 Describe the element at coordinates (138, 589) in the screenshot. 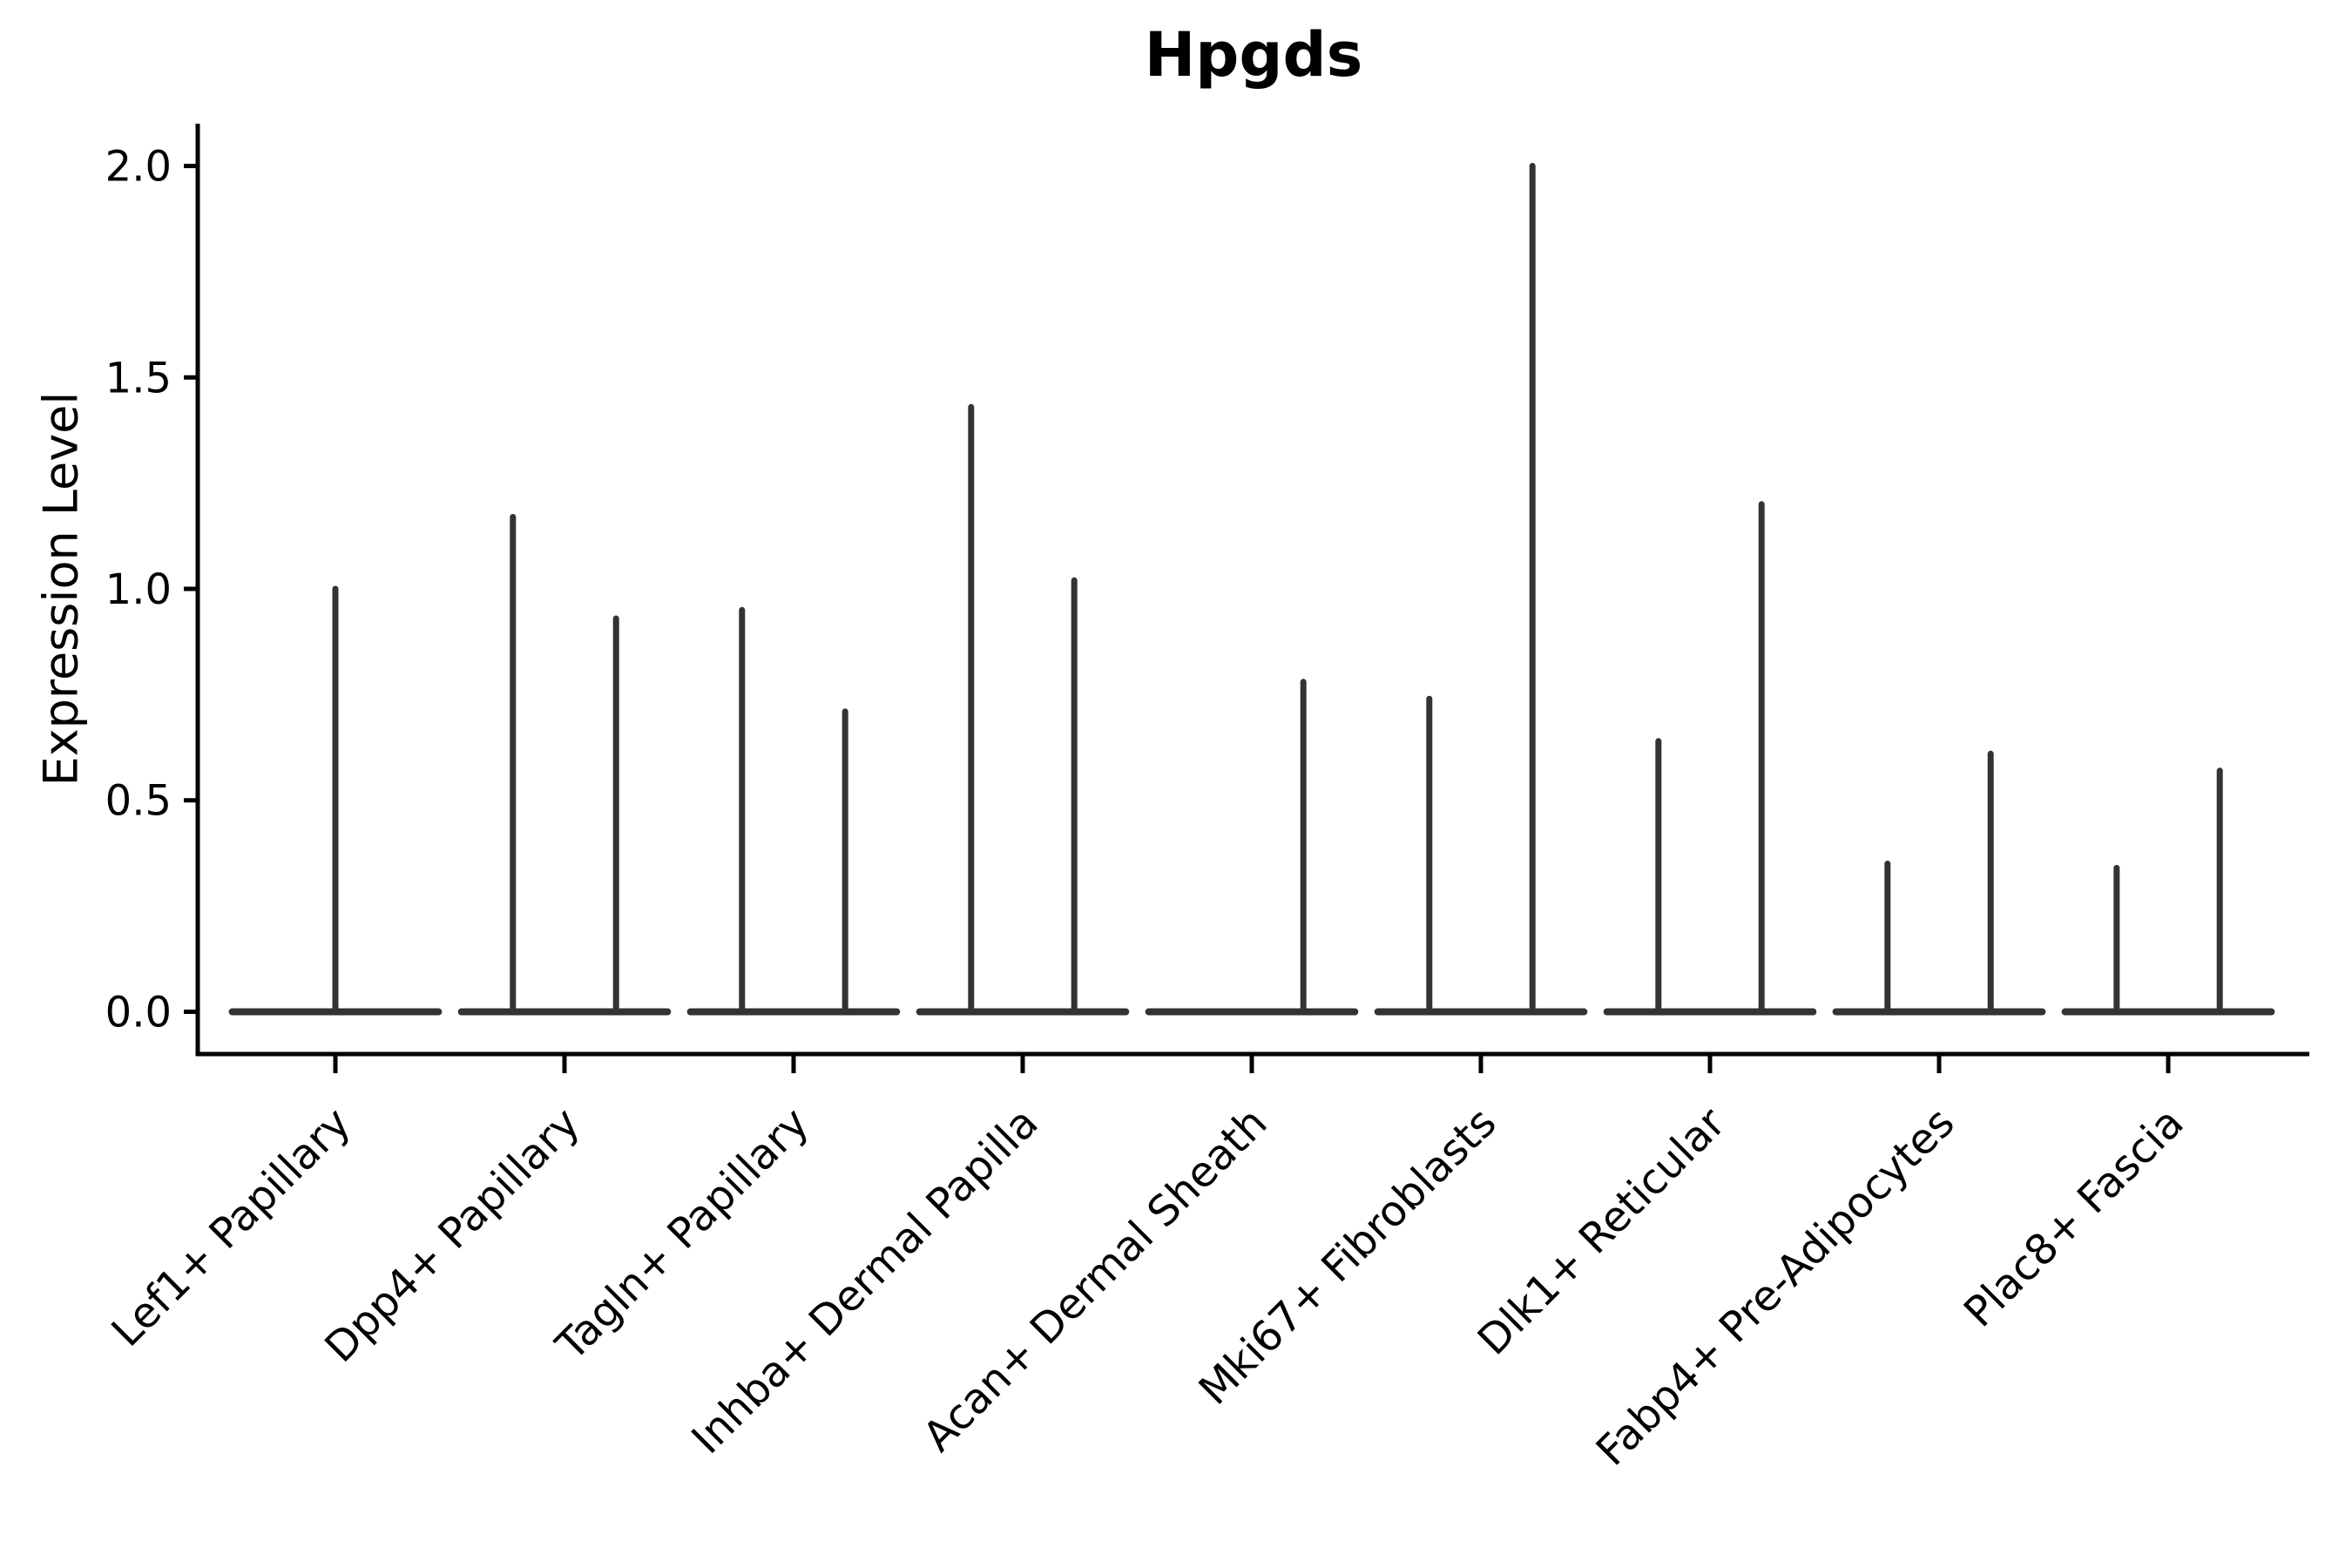

I see `y-tick-label: 1.0` at that location.